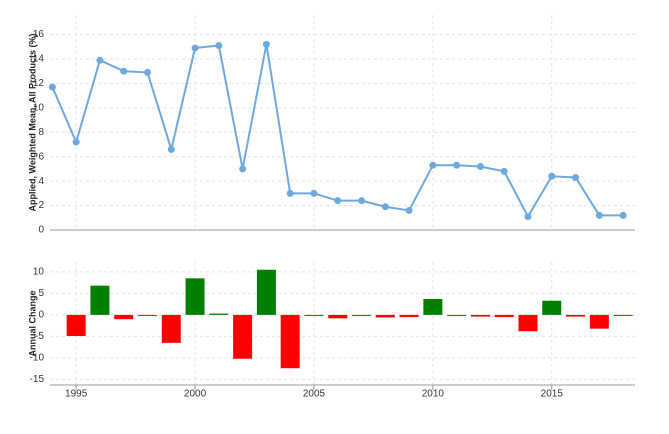 The height and width of the screenshot is (434, 669). I want to click on y-tick-label: -10, so click(37, 358).